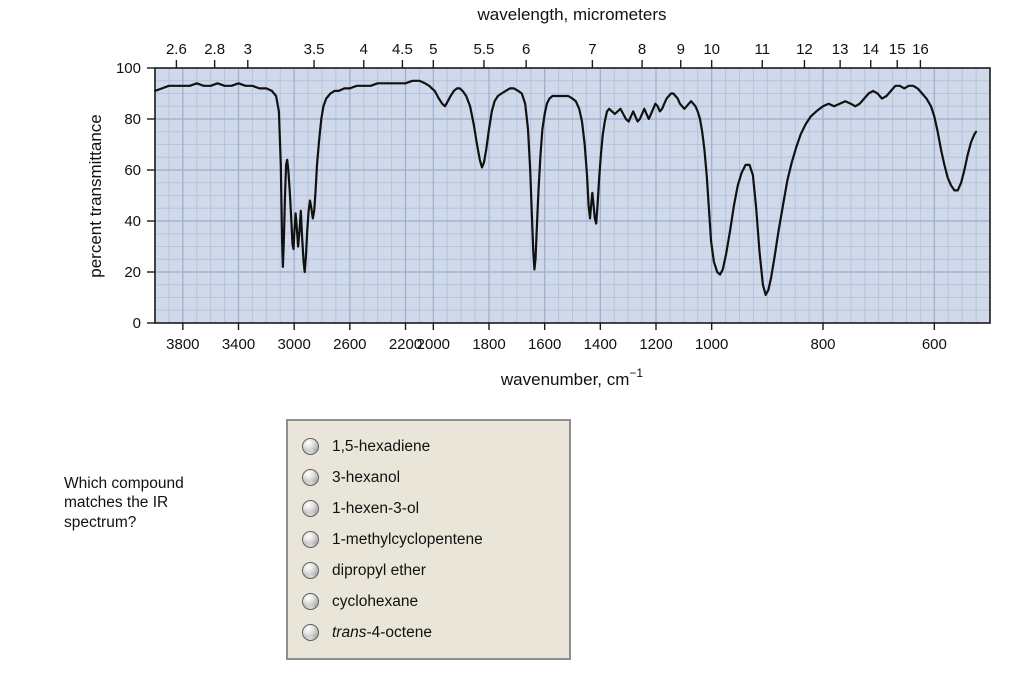 The height and width of the screenshot is (683, 1024). Describe the element at coordinates (804, 49) in the screenshot. I see `wavelength-tick-label: 12` at that location.